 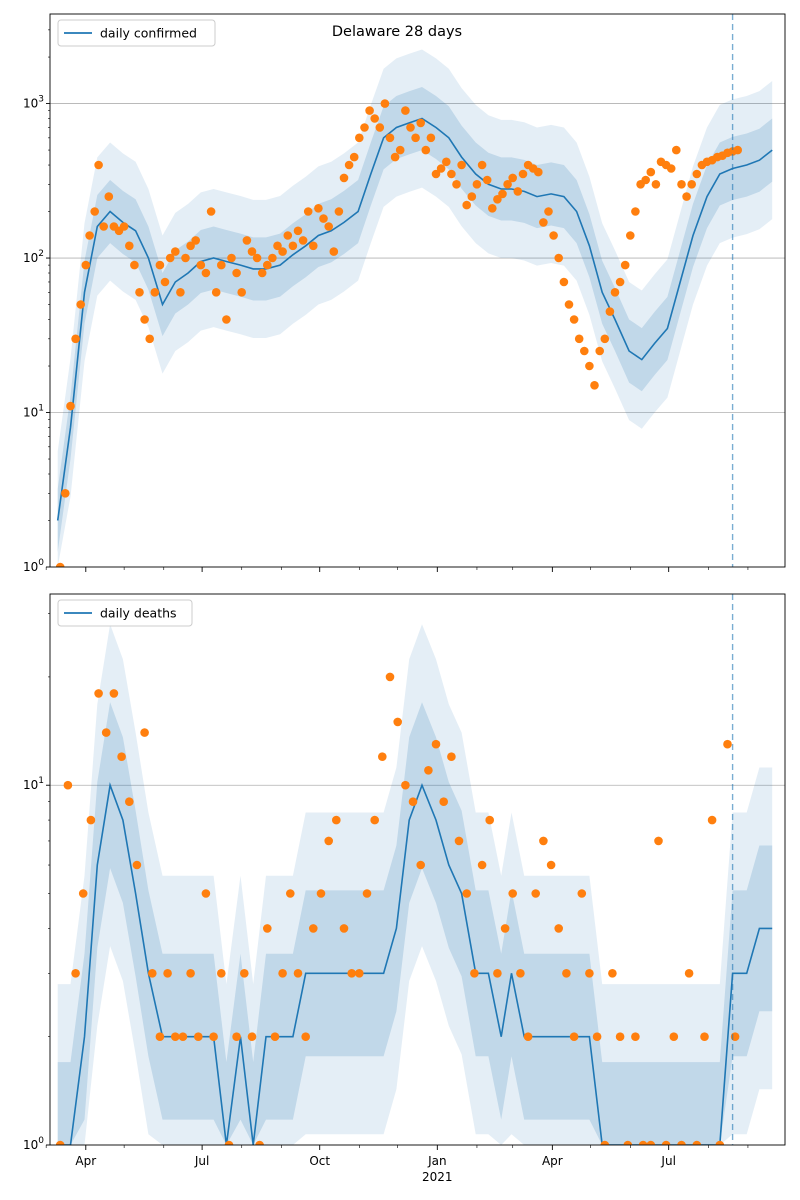 What do you see at coordinates (33, 784) in the screenshot?
I see `deaths-ytick-label-1: 101` at bounding box center [33, 784].